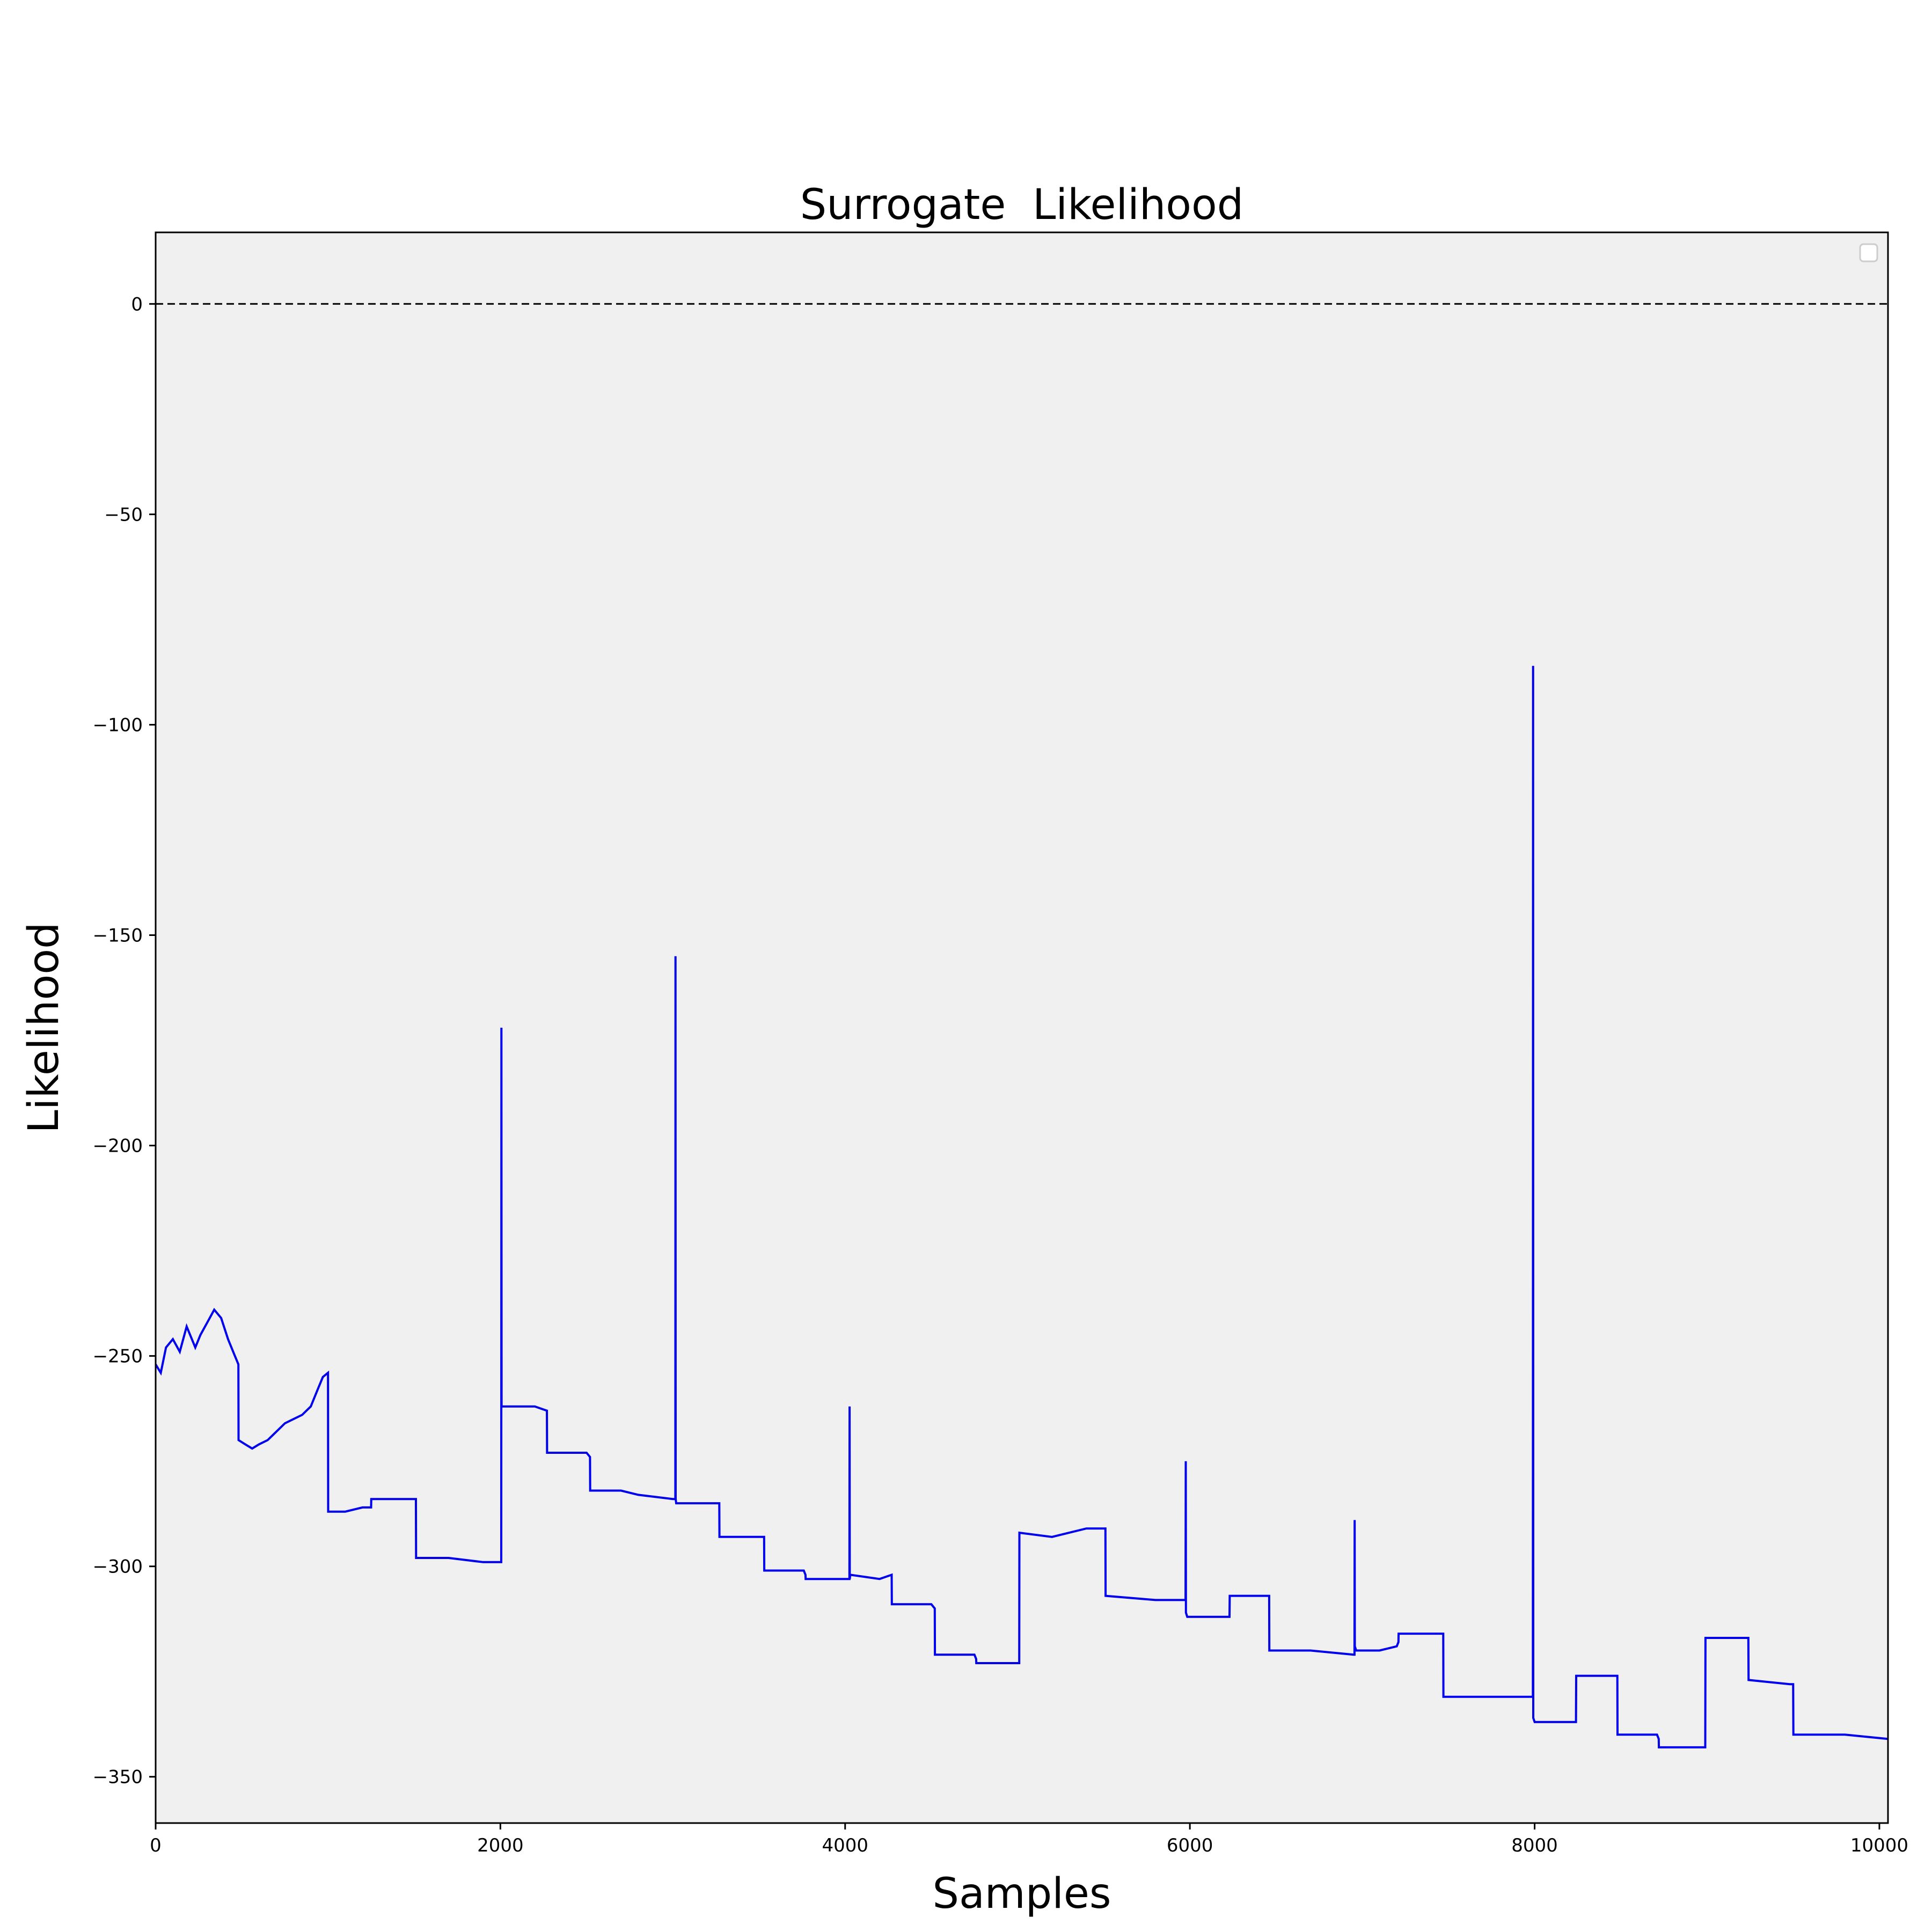 The width and height of the screenshot is (1932, 1932). What do you see at coordinates (118, 935) in the screenshot?
I see `y-tick-label: −150` at bounding box center [118, 935].